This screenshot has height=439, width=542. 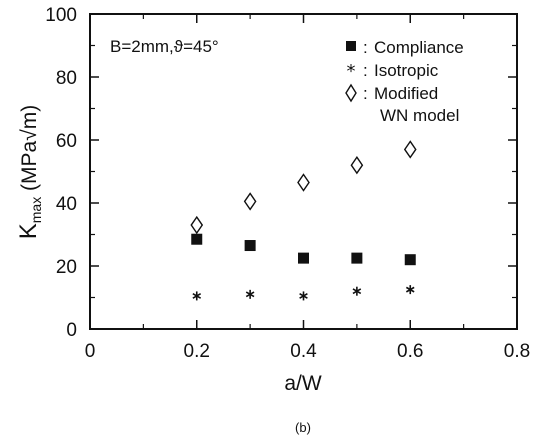 What do you see at coordinates (66, 267) in the screenshot?
I see `y-tick-label: 20` at bounding box center [66, 267].